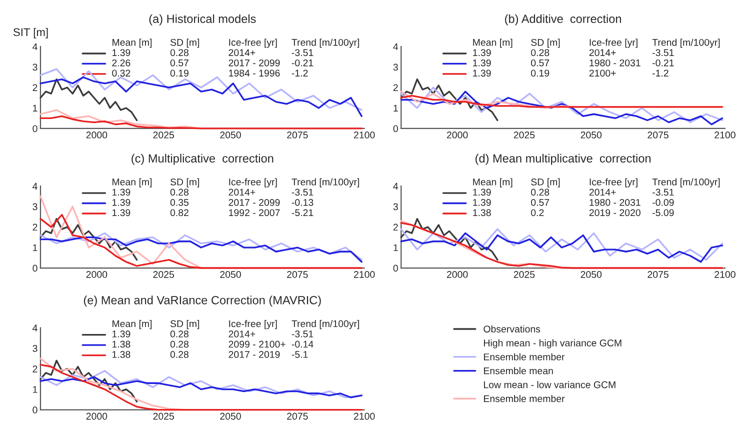 The height and width of the screenshot is (443, 736). Describe the element at coordinates (550, 384) in the screenshot. I see `text: Low mean - low variance GCM` at that location.